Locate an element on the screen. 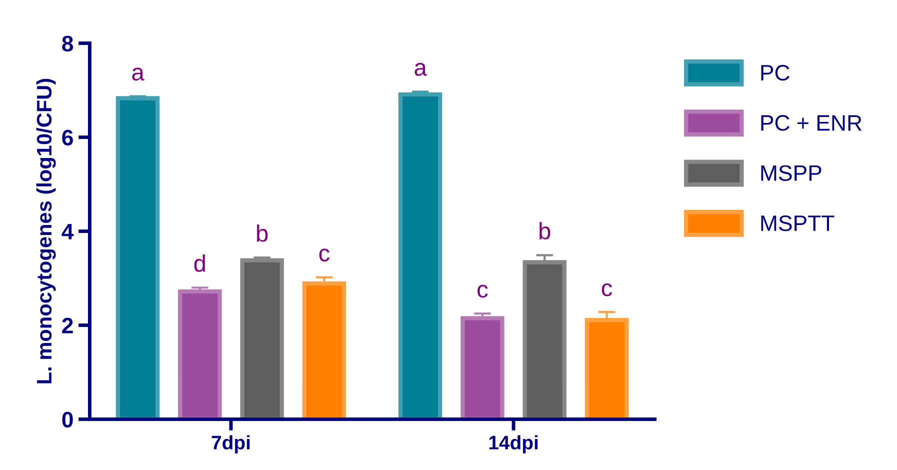 The image size is (897, 470). x-tick-label: 14dpi is located at coordinates (513, 444).